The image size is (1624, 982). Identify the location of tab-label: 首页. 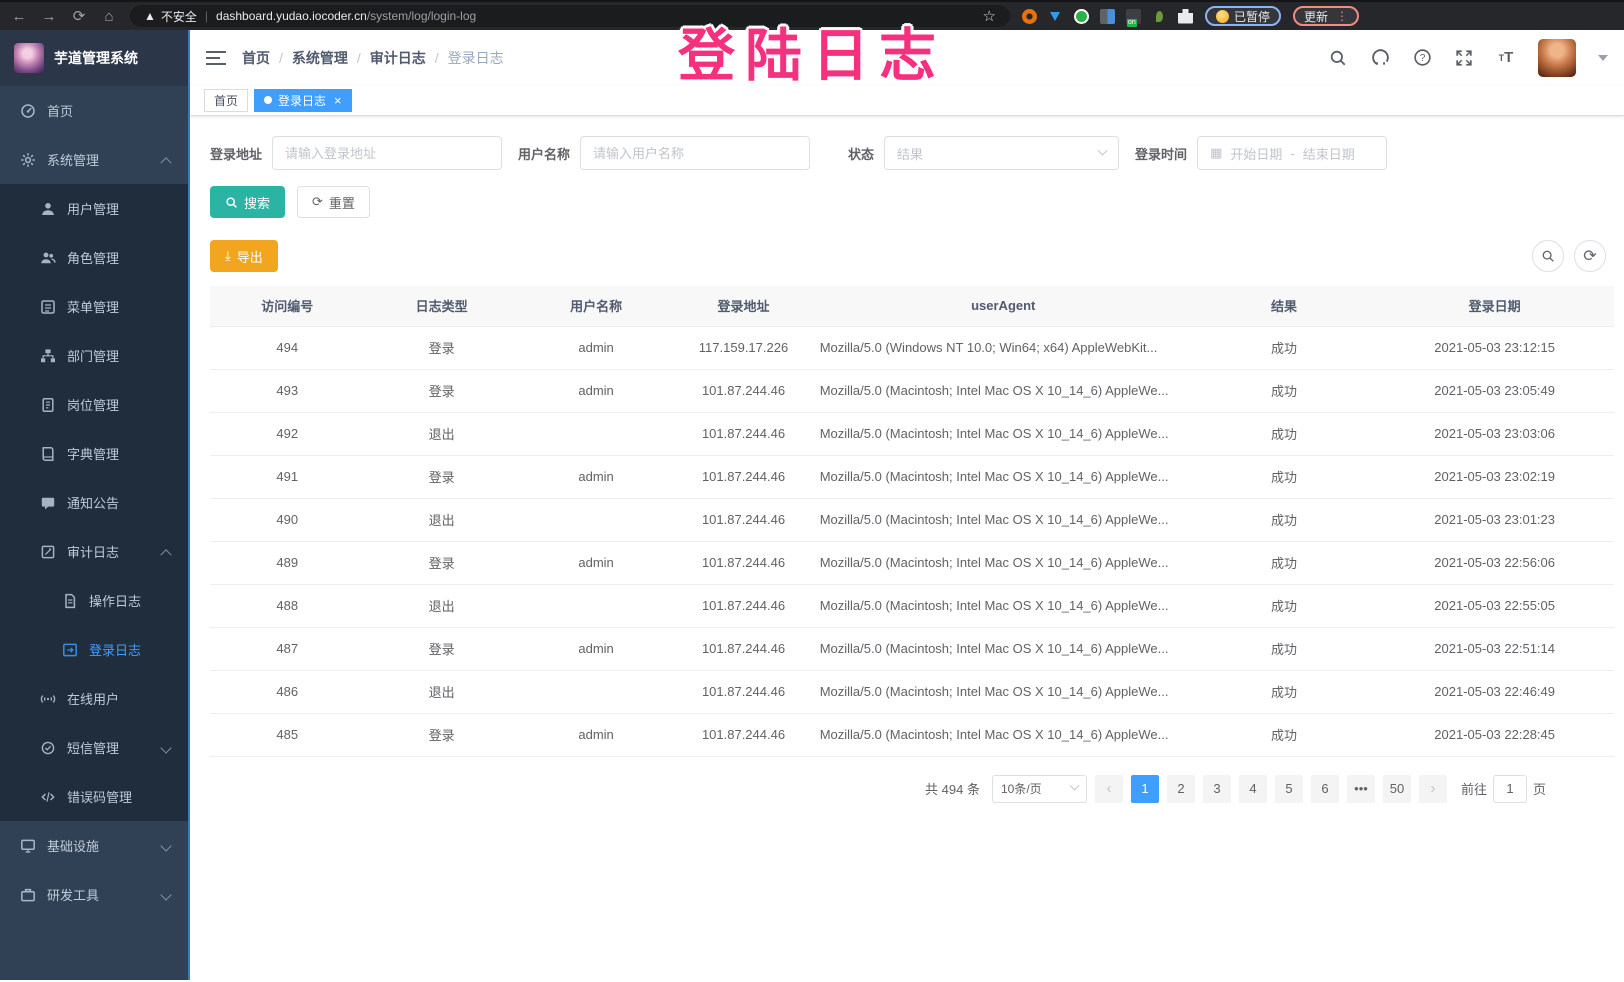
(226, 100).